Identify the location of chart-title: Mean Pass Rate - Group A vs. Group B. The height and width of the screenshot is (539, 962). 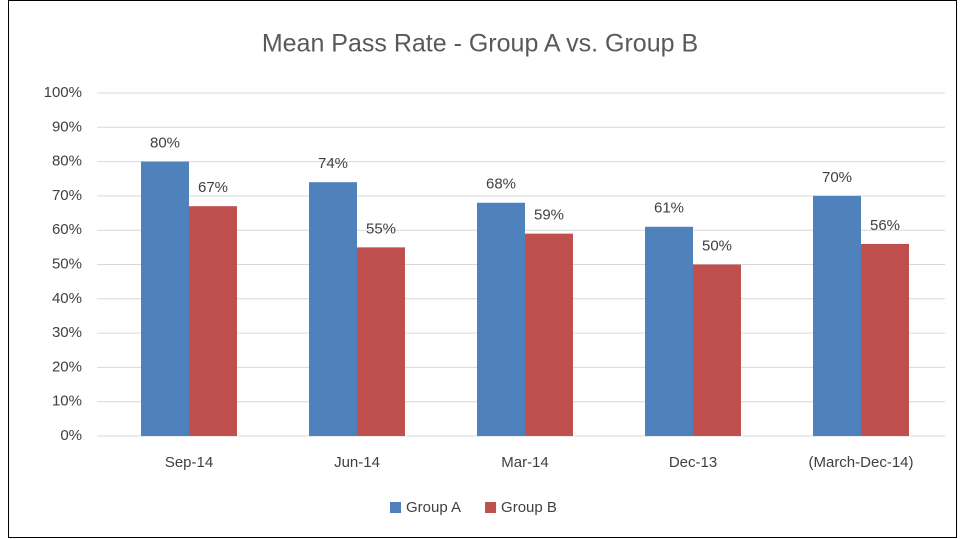
(480, 44).